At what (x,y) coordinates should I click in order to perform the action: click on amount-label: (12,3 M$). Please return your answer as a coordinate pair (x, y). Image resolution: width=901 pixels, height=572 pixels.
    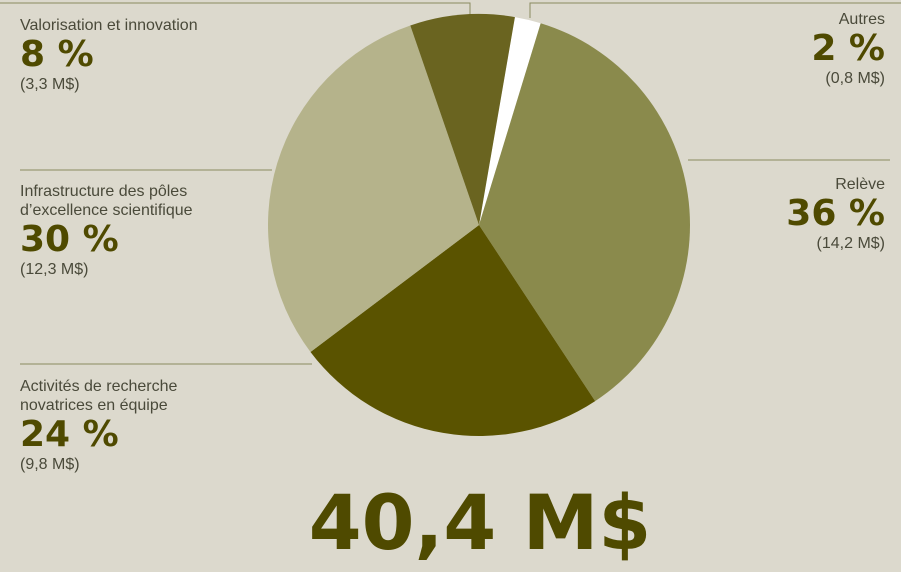
    Looking at the image, I should click on (54, 269).